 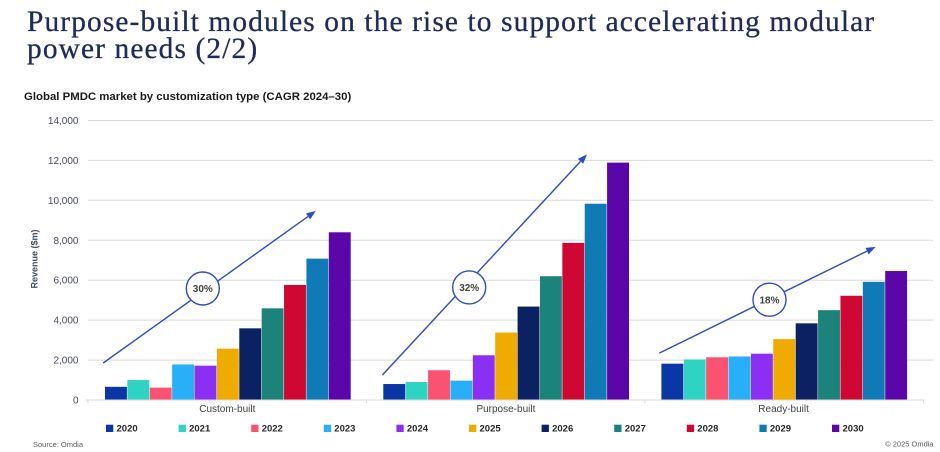 I want to click on svg-text: 2020, so click(x=127, y=428).